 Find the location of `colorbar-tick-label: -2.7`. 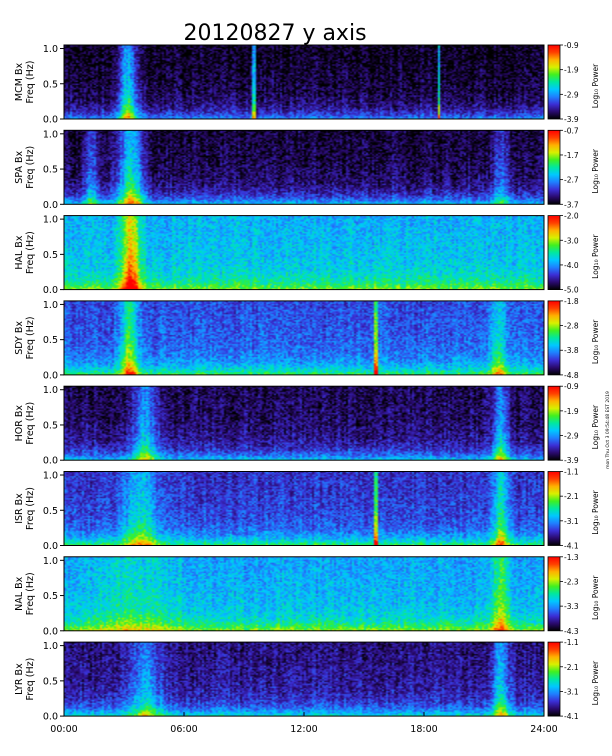

colorbar-tick-label: -2.7 is located at coordinates (571, 180).